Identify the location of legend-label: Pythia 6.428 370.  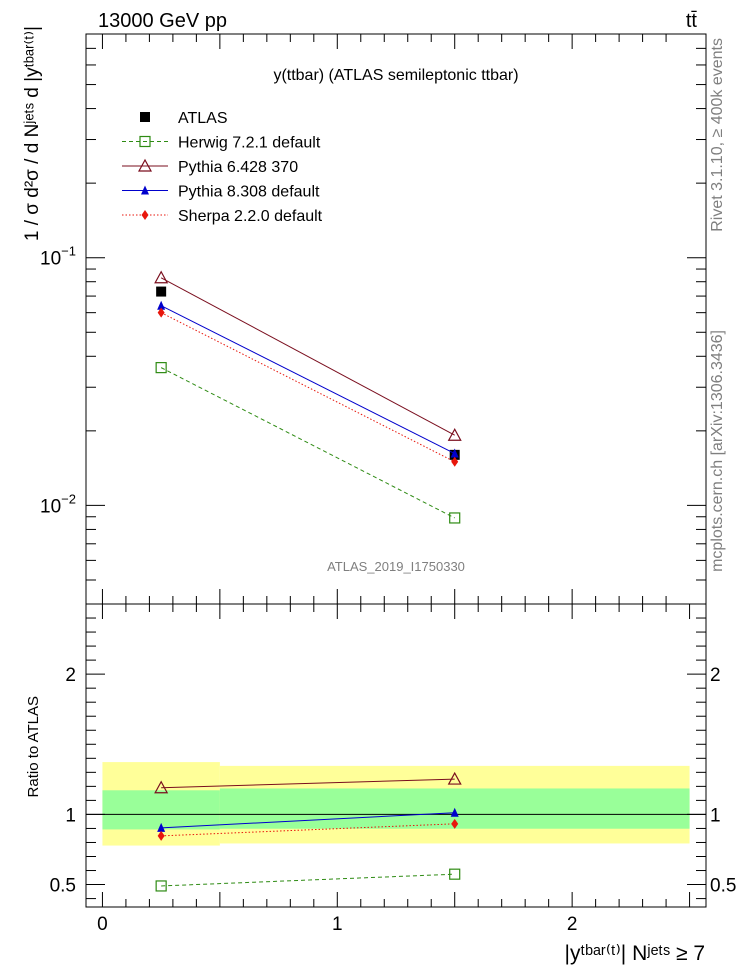
(238, 167).